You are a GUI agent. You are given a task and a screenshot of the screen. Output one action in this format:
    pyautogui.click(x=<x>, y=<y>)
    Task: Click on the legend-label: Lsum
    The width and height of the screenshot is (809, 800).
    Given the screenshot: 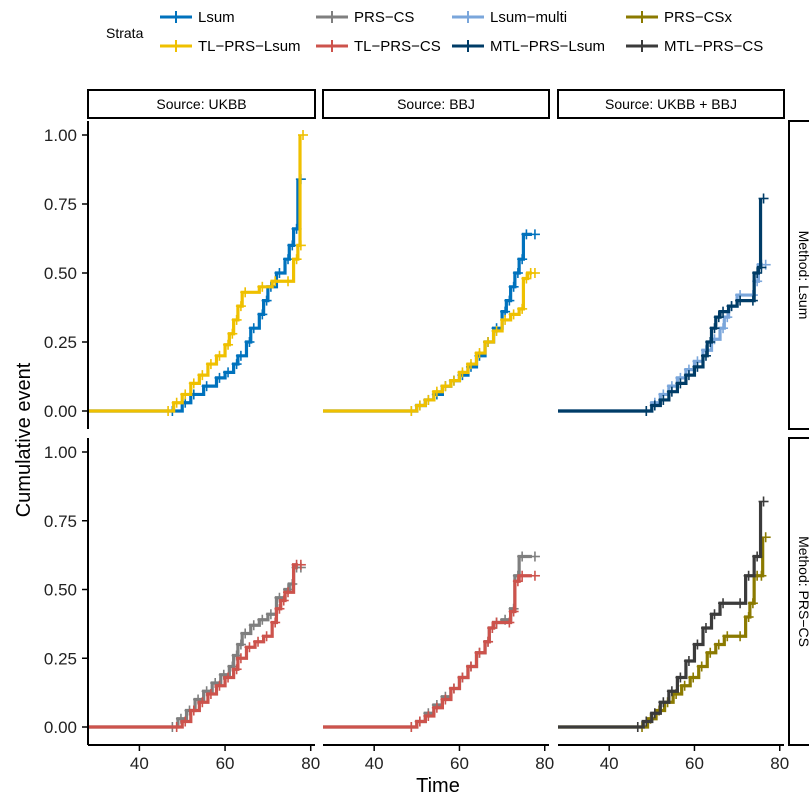 What is the action you would take?
    pyautogui.click(x=216, y=17)
    